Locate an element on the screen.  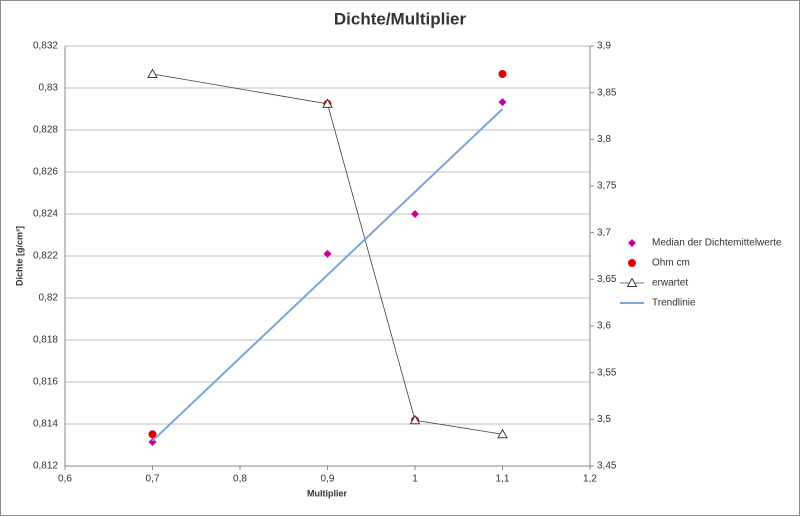
y-tick-label: 0,82 is located at coordinates (49, 298).